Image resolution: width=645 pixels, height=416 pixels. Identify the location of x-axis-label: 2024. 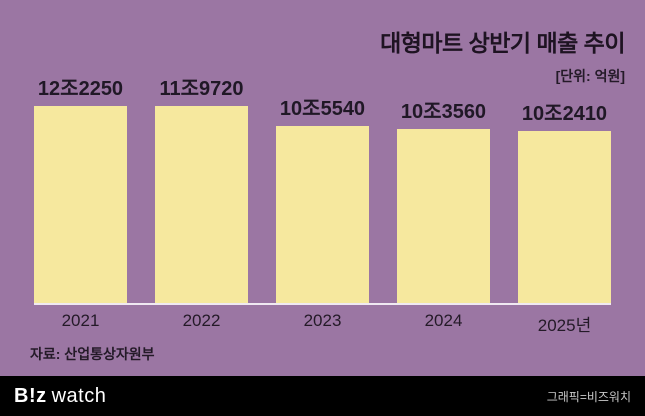
(443, 320).